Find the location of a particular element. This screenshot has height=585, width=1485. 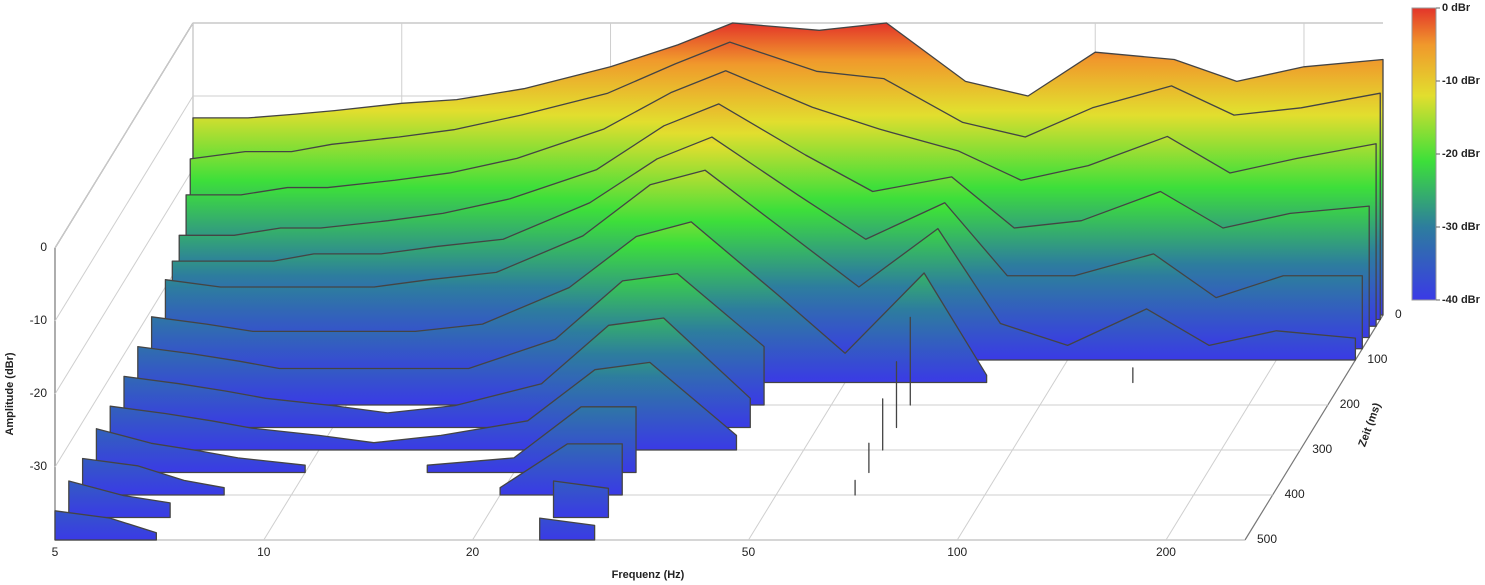

x-tick-label: 5 is located at coordinates (55, 552).